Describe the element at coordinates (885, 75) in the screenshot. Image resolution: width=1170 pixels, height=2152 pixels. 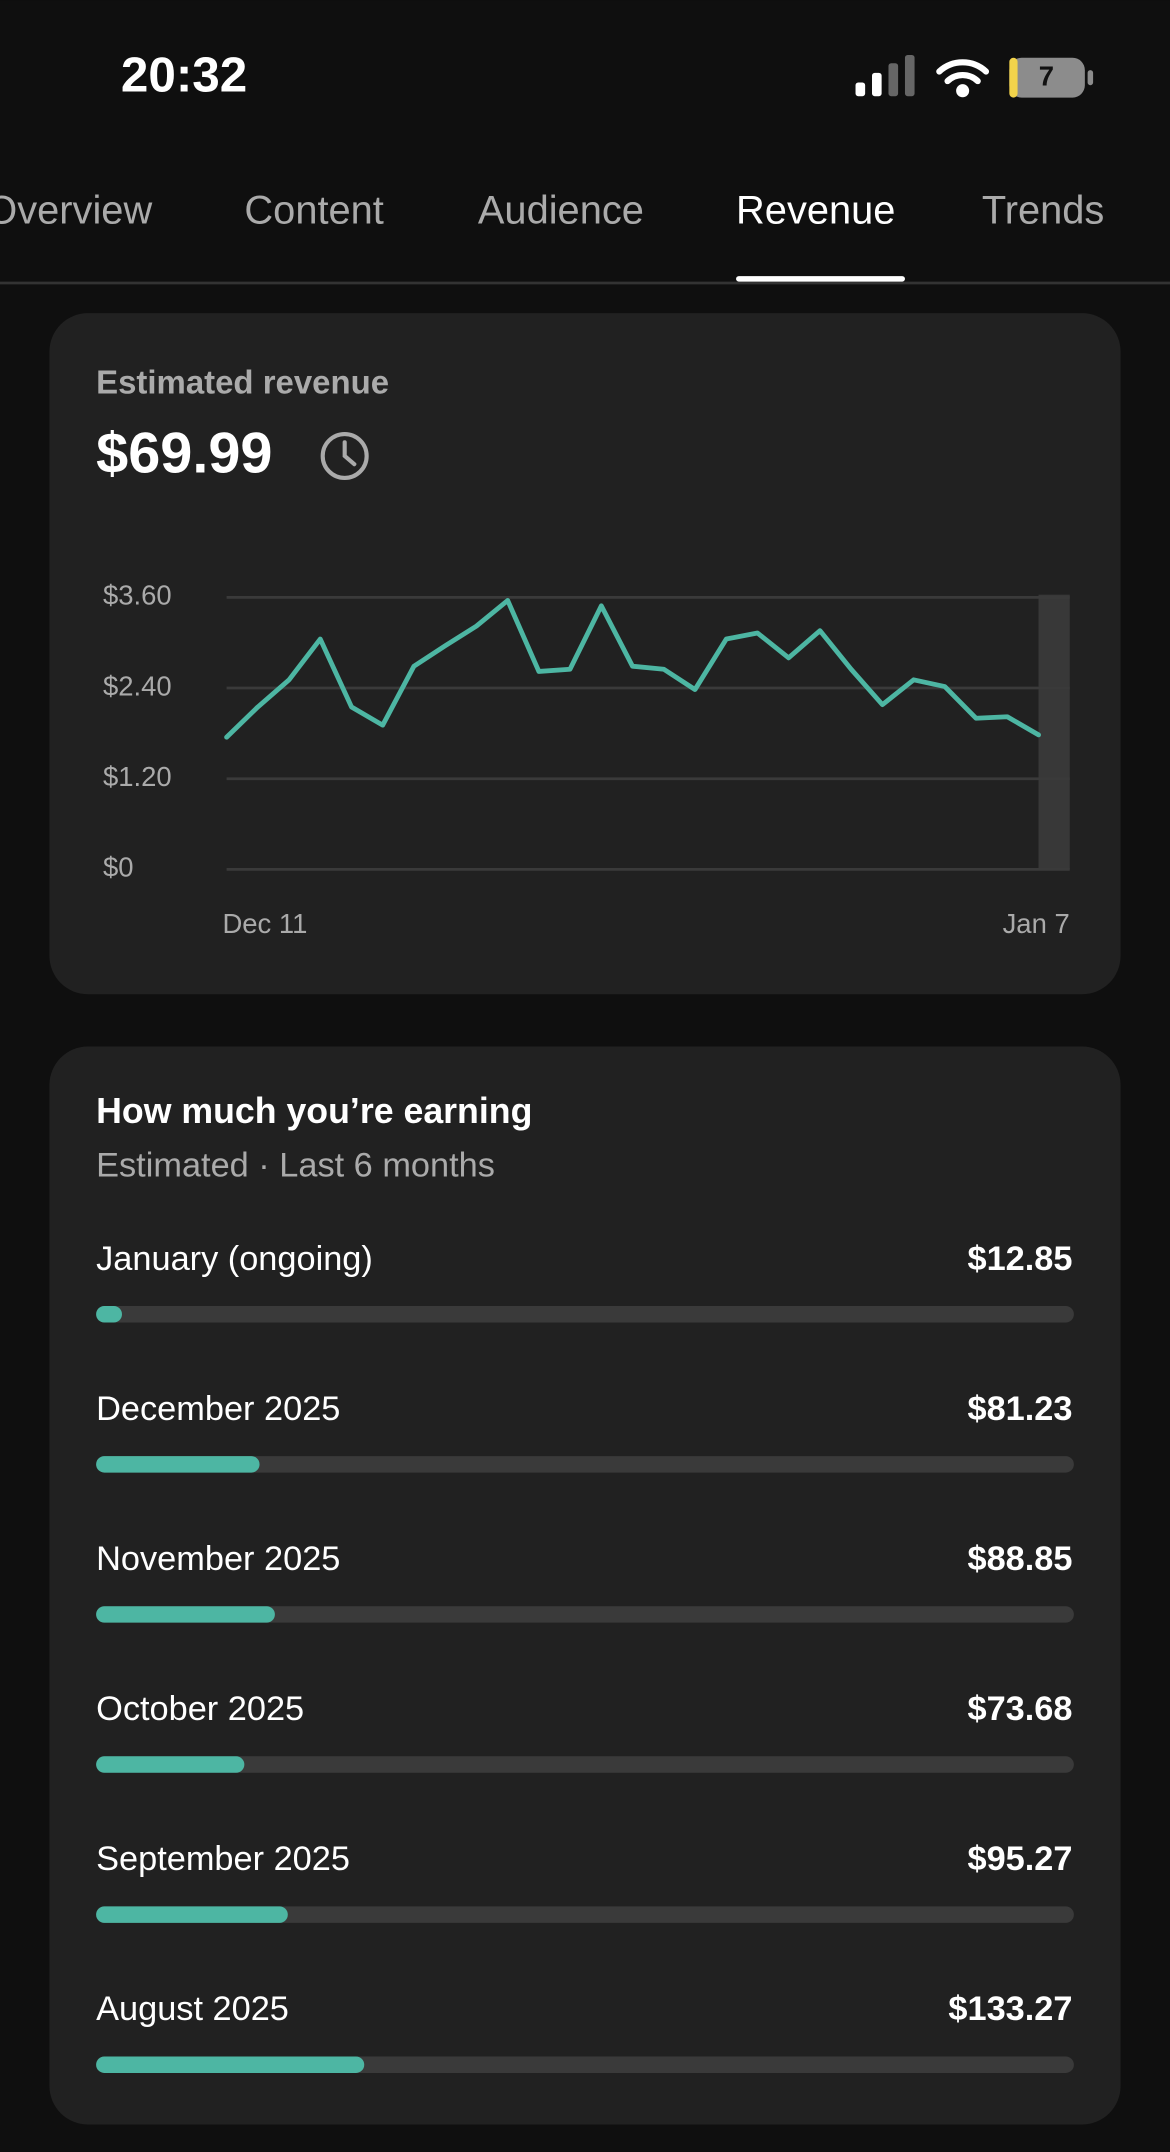
I see `signal-icon` at that location.